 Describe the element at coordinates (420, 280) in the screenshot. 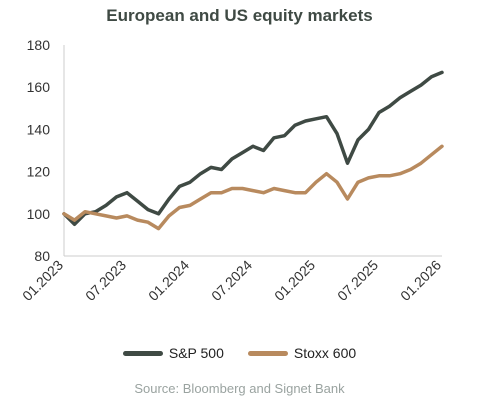

I see `x-tick-label: 01.2026` at that location.